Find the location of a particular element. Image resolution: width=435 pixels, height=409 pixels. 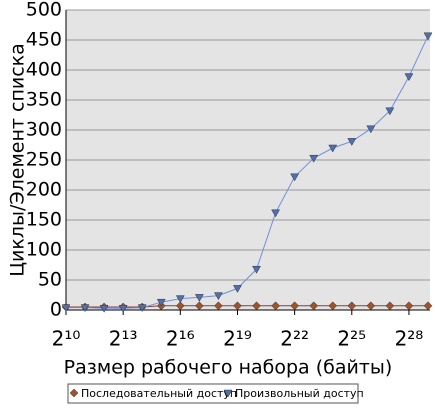

x-tick-label: 2²⁸ is located at coordinates (409, 339).